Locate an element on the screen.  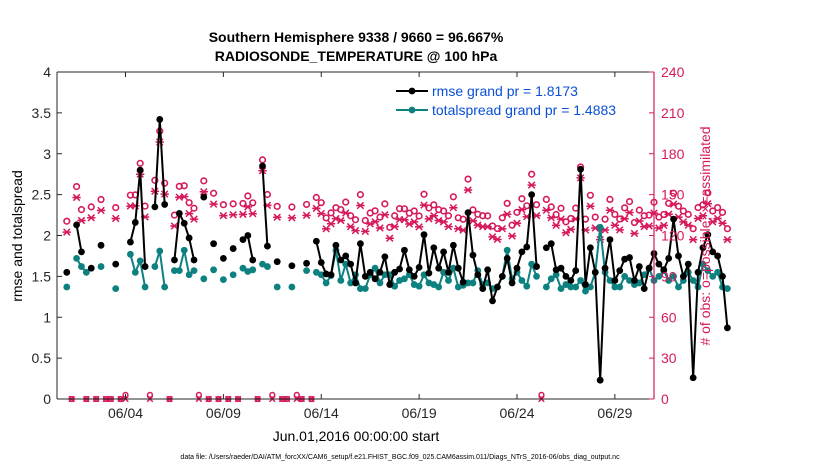
x-tick-label: 06/29 is located at coordinates (614, 413).